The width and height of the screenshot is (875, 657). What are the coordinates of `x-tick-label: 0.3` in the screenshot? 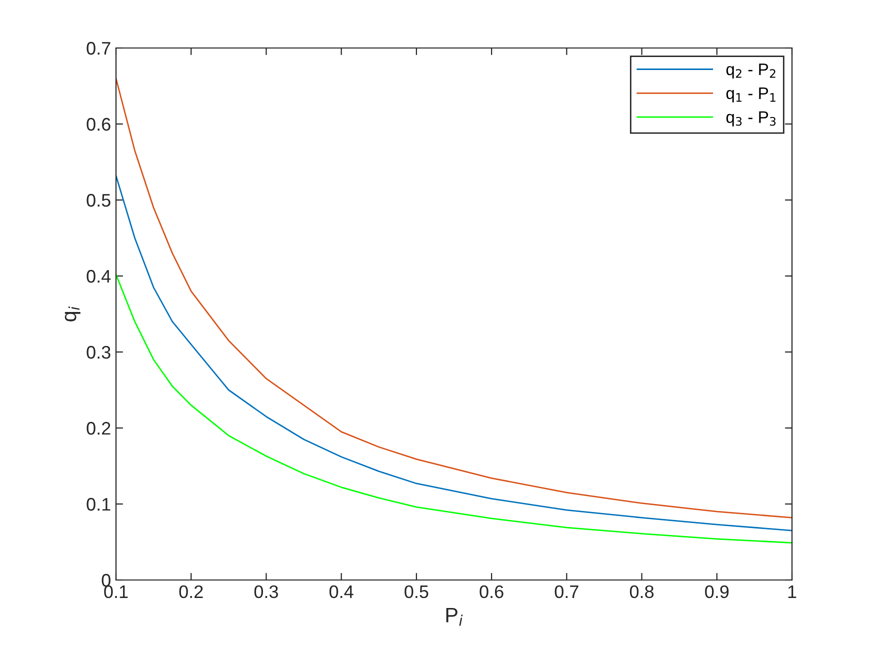 It's located at (266, 591).